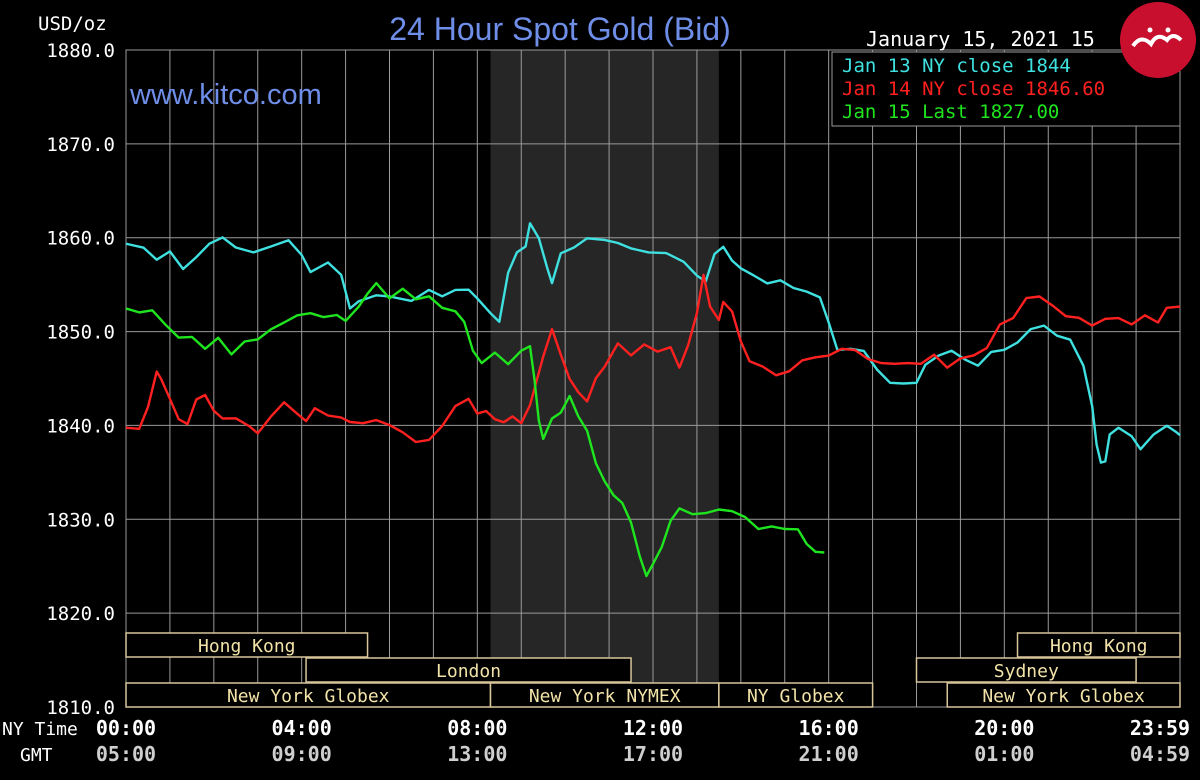  What do you see at coordinates (1160, 728) in the screenshot?
I see `ny-time-tick-label: 23:59` at bounding box center [1160, 728].